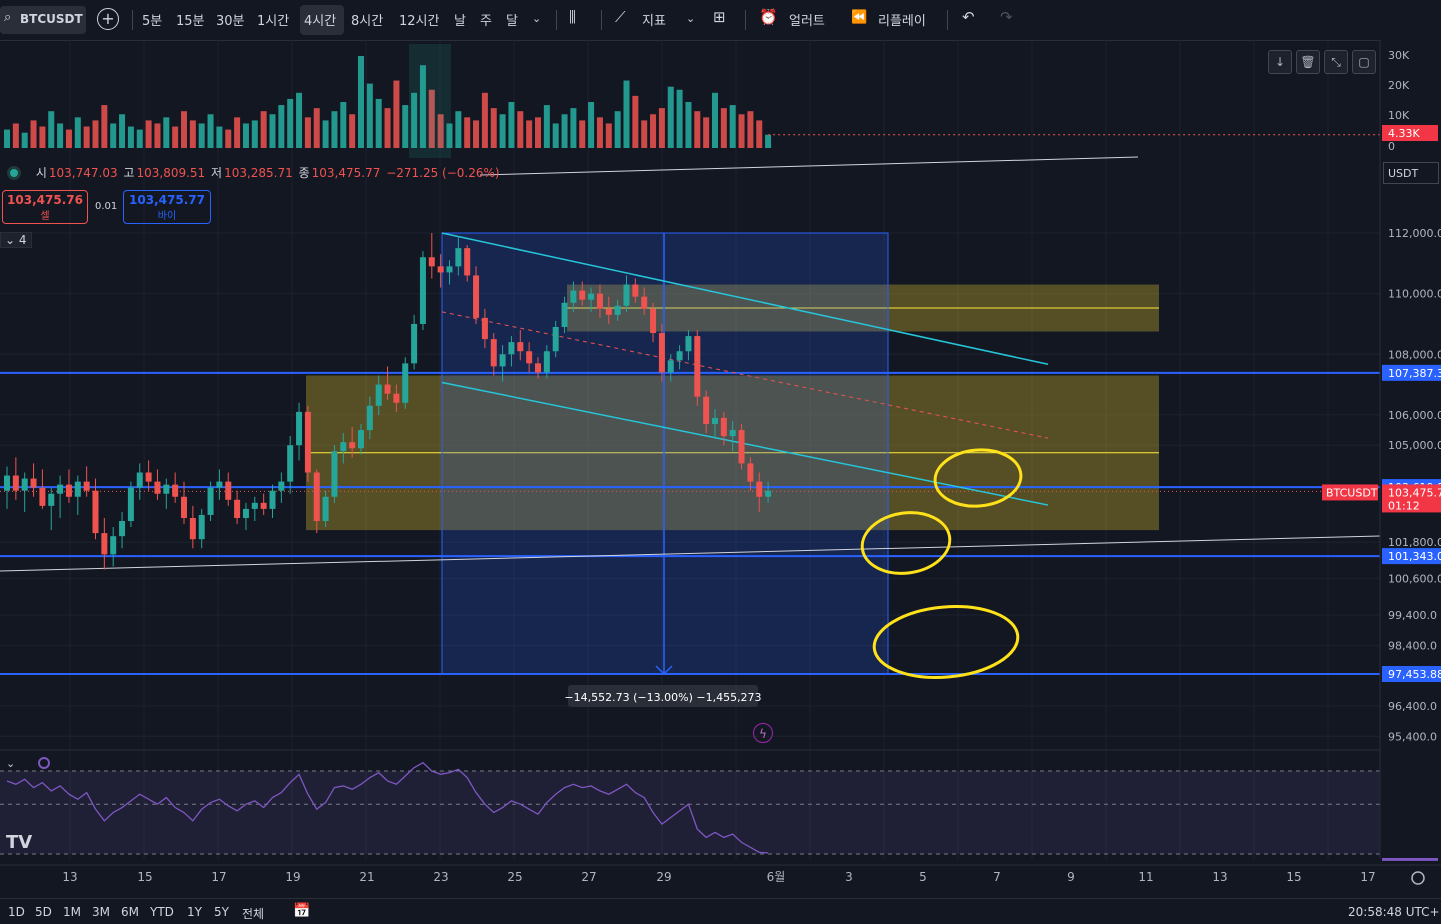 This screenshot has height=924, width=1441. I want to click on undo-icon: ↶, so click(968, 17).